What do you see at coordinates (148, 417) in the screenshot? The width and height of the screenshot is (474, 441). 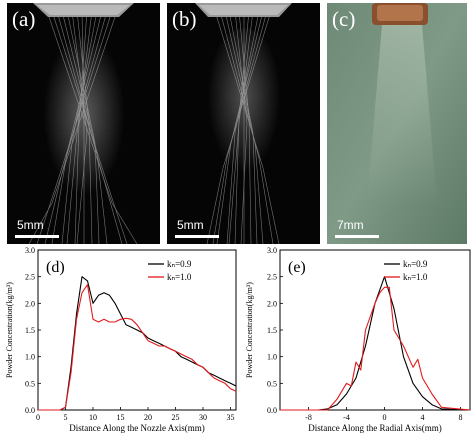 I see `x-tick-label: 20` at bounding box center [148, 417].